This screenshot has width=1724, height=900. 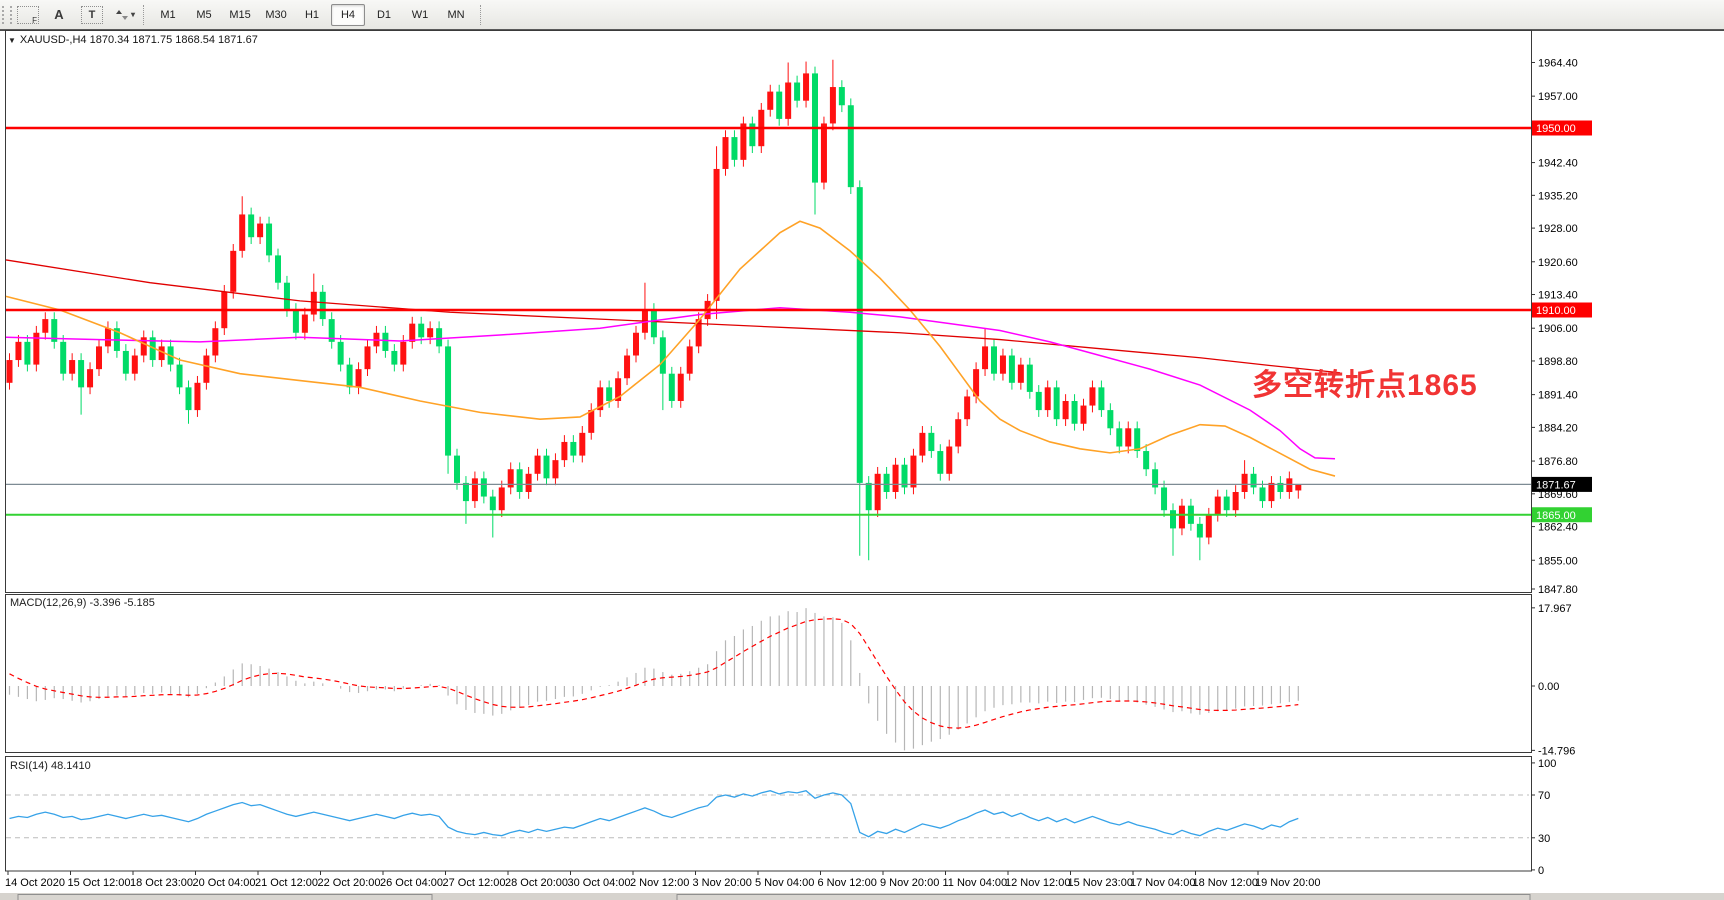 What do you see at coordinates (1556, 311) in the screenshot?
I see `price-badge-label: 1910.00` at bounding box center [1556, 311].